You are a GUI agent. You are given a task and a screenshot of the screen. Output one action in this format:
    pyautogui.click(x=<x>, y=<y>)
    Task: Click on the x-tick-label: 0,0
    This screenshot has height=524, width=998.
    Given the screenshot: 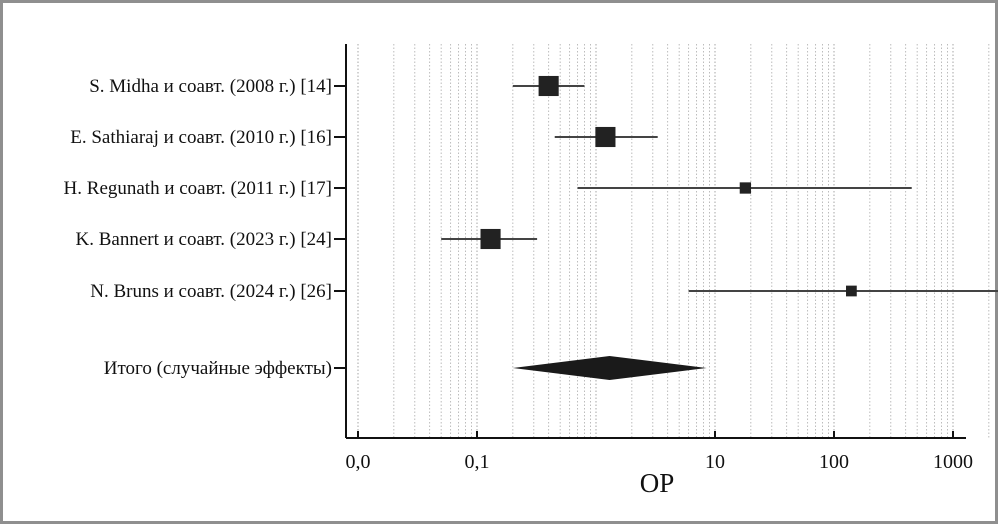 What is the action you would take?
    pyautogui.click(x=358, y=462)
    